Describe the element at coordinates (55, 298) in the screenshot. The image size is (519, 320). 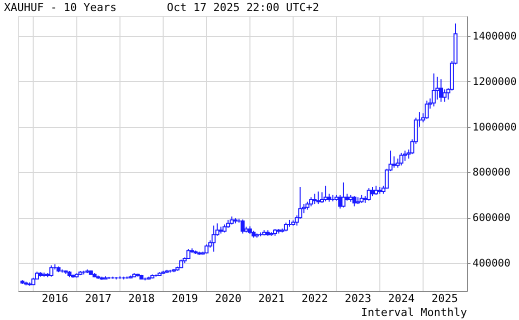
I see `x-tick-label: 2016` at that location.